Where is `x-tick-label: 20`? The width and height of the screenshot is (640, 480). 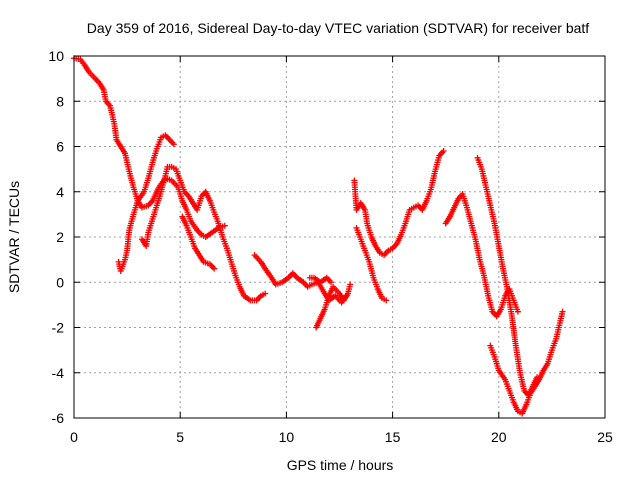
x-tick-label: 20 is located at coordinates (499, 437).